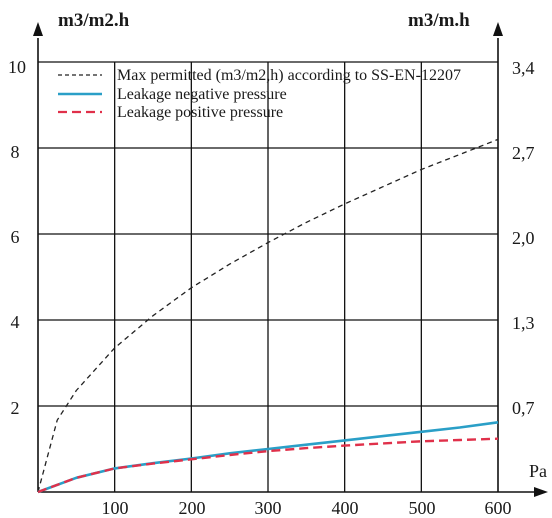 The image size is (552, 518). What do you see at coordinates (15, 408) in the screenshot?
I see `y-left-tick-label: 2` at bounding box center [15, 408].